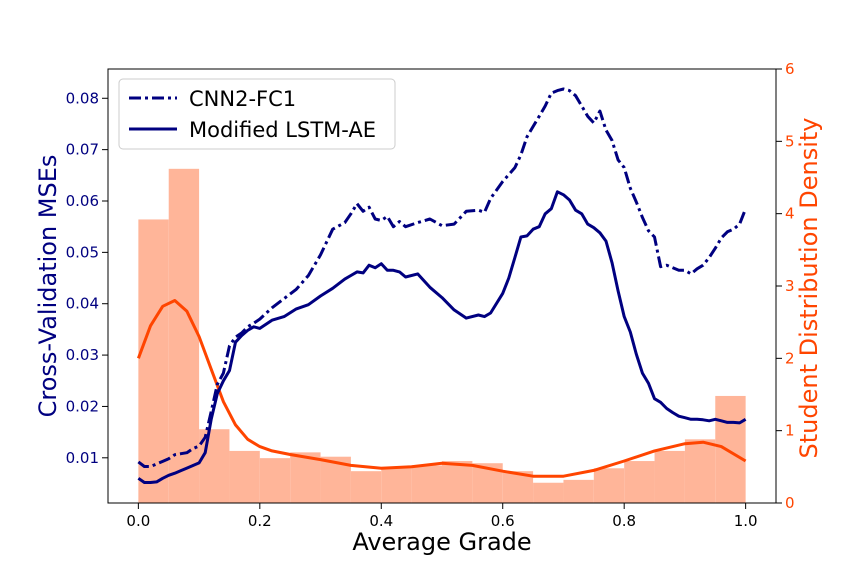  I want to click on y-left-tick-label: 0.03, so click(82, 355).